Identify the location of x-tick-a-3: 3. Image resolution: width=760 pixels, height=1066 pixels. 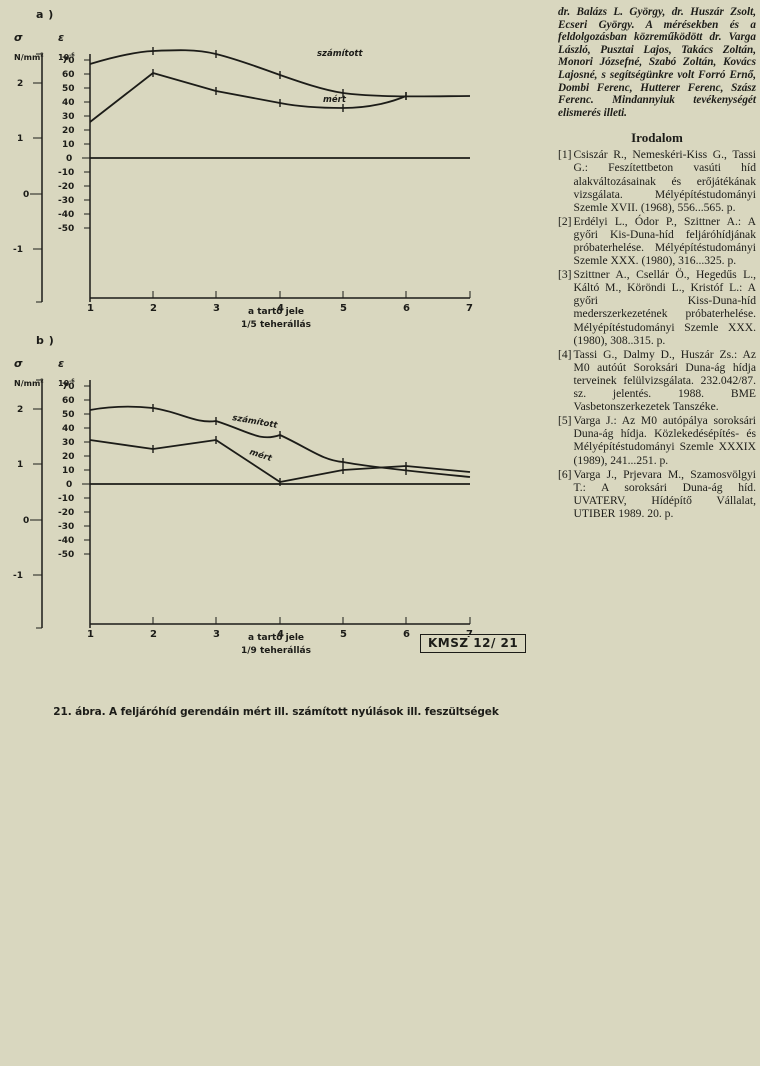
(216, 308).